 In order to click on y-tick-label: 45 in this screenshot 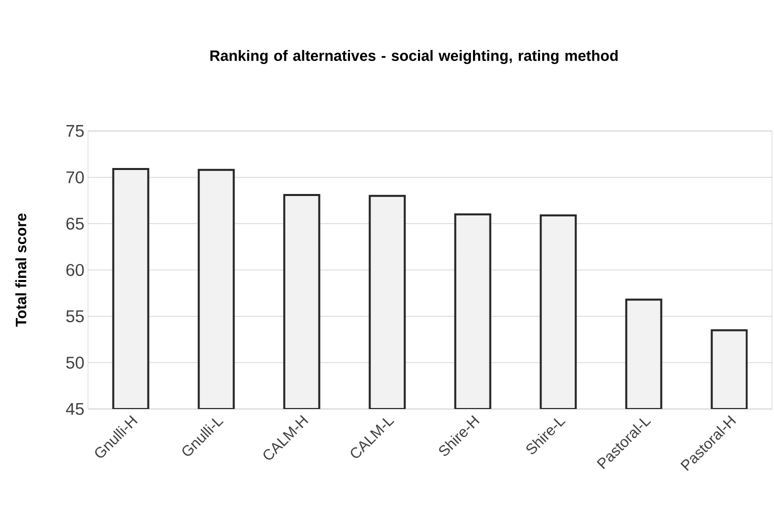, I will do `click(75, 409)`.